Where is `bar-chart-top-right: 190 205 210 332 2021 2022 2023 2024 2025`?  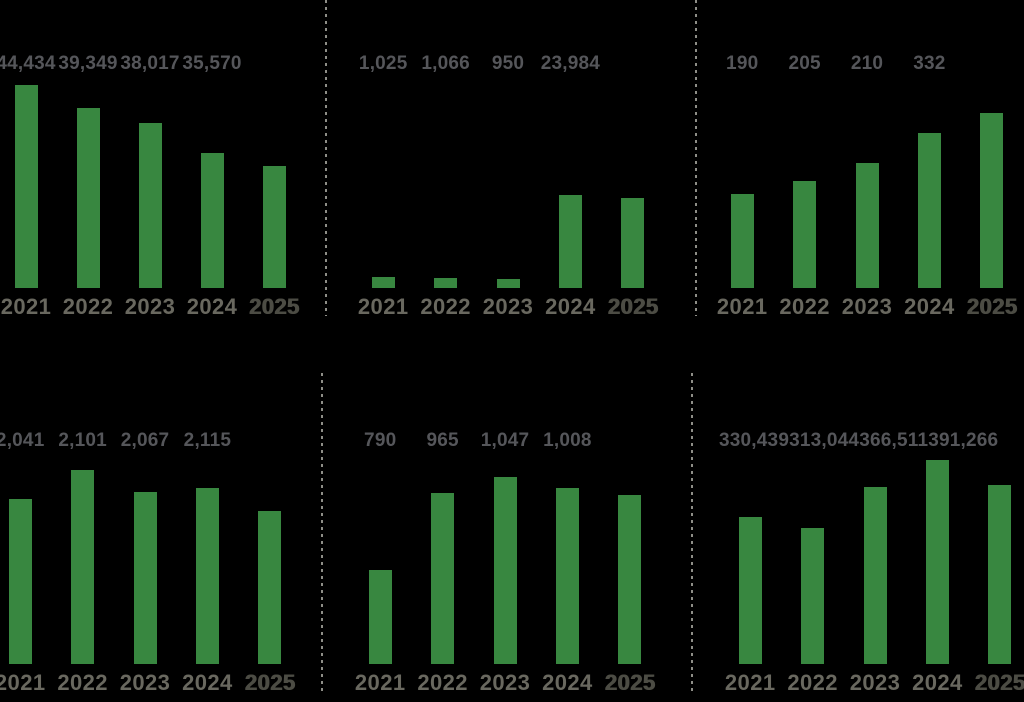
bar-chart-top-right: 190 205 210 332 2021 2022 2023 2024 2025 is located at coordinates (867, 186).